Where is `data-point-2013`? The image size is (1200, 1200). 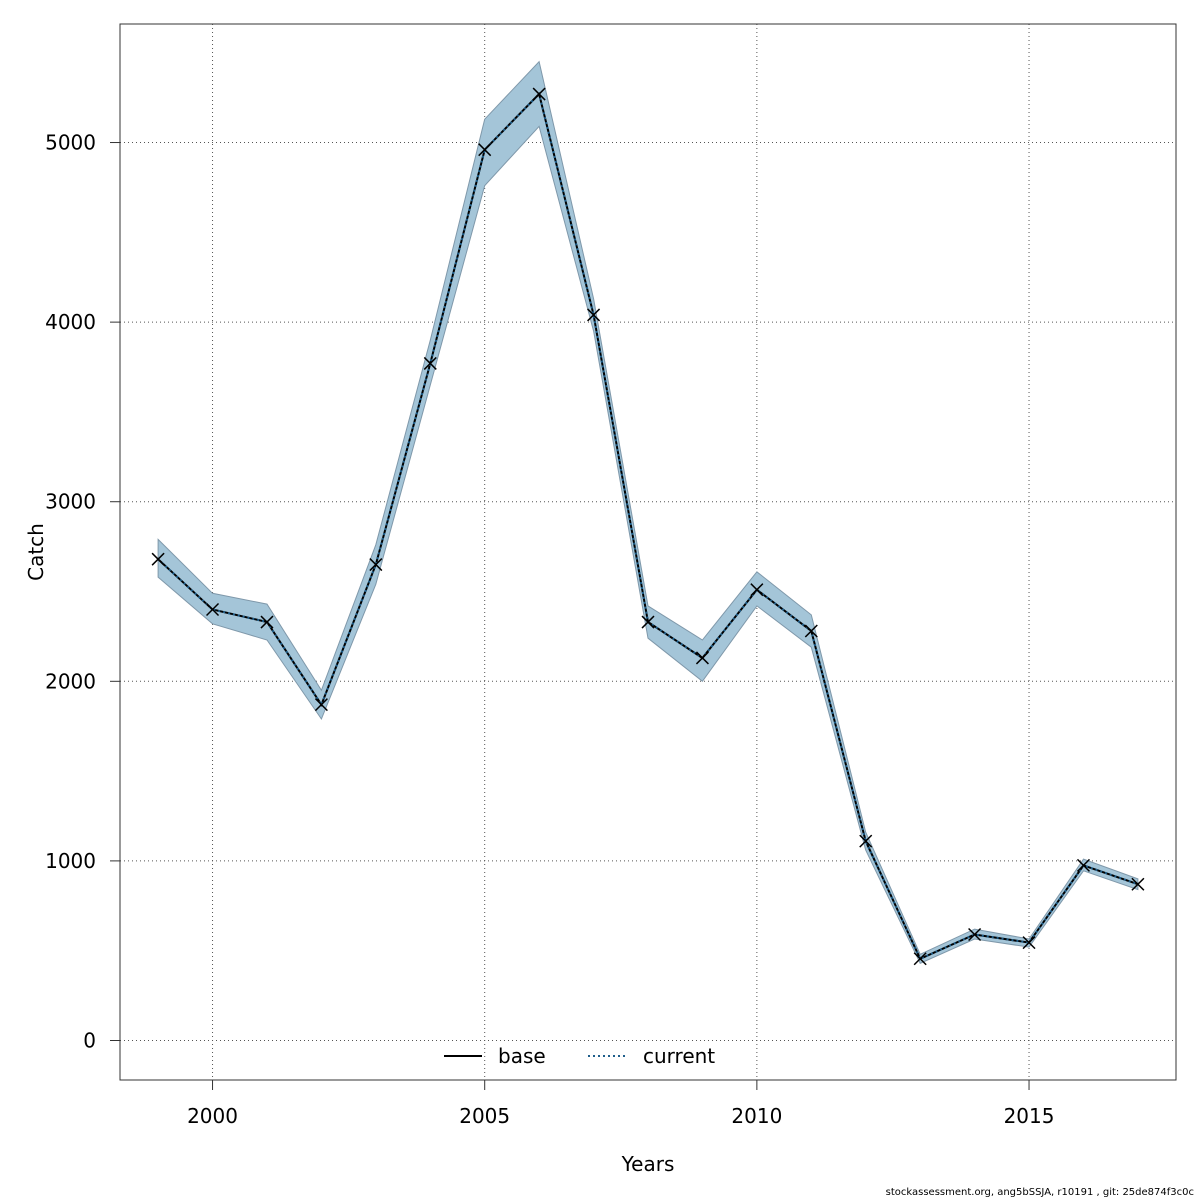 data-point-2013 is located at coordinates (920, 959).